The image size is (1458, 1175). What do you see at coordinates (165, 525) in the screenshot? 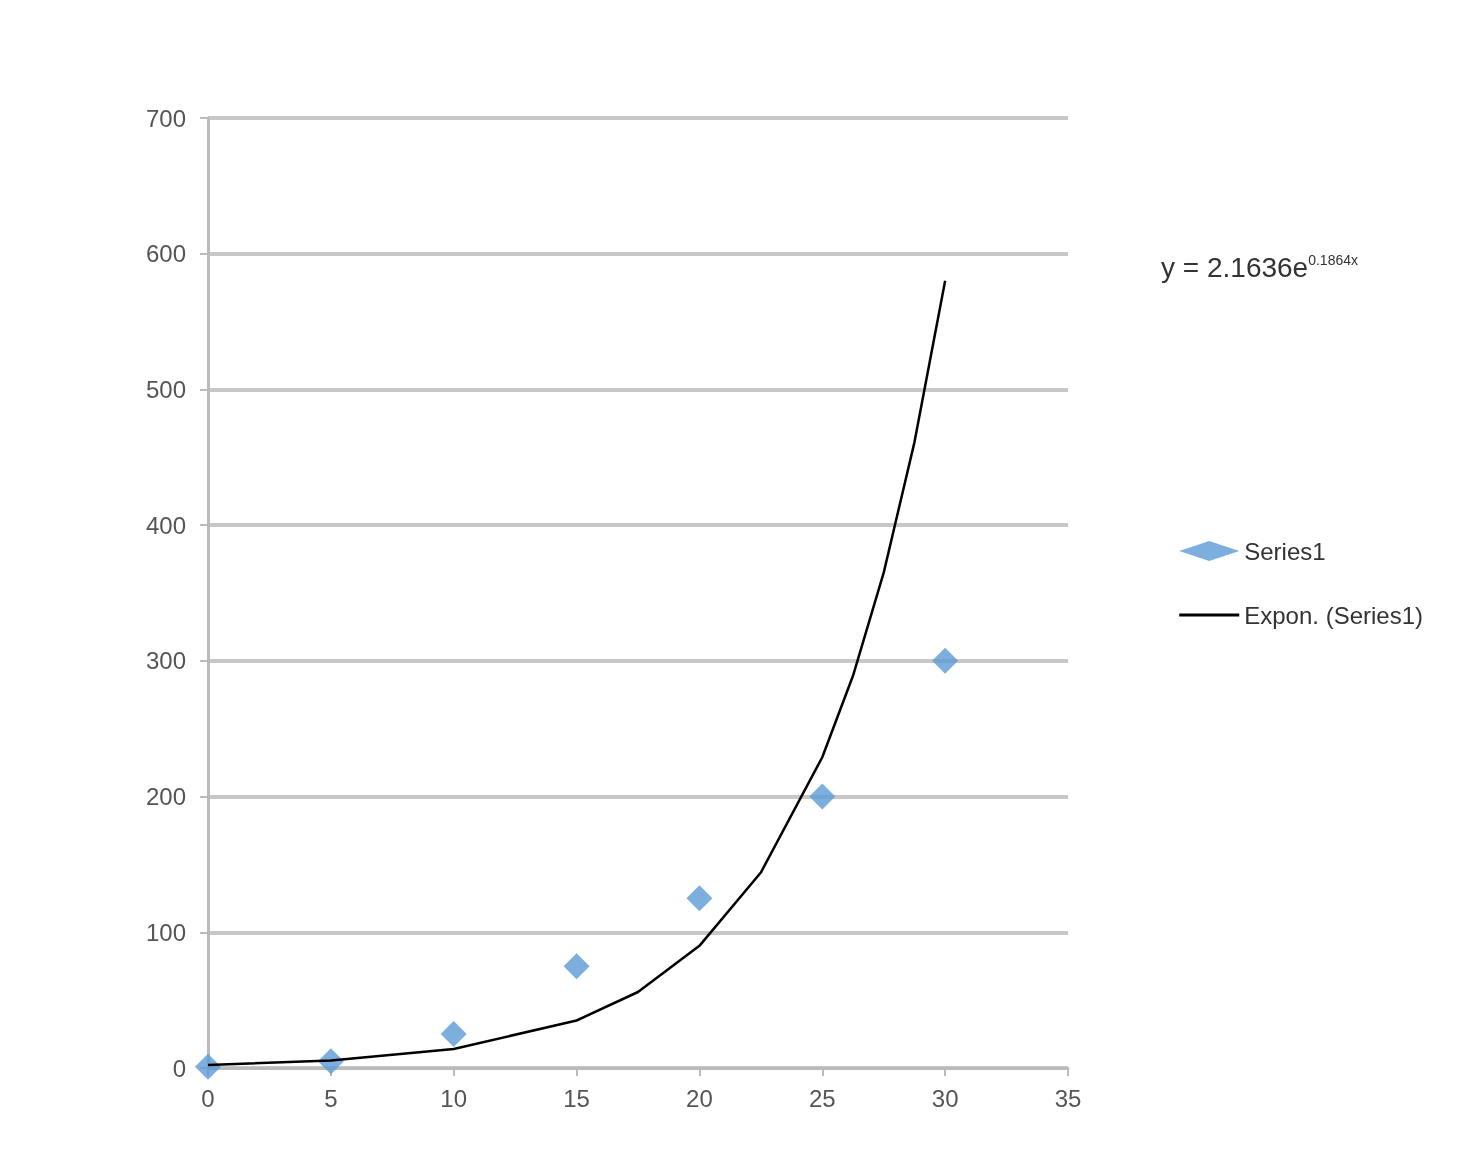
I see `y-tick-label: 400` at bounding box center [165, 525].